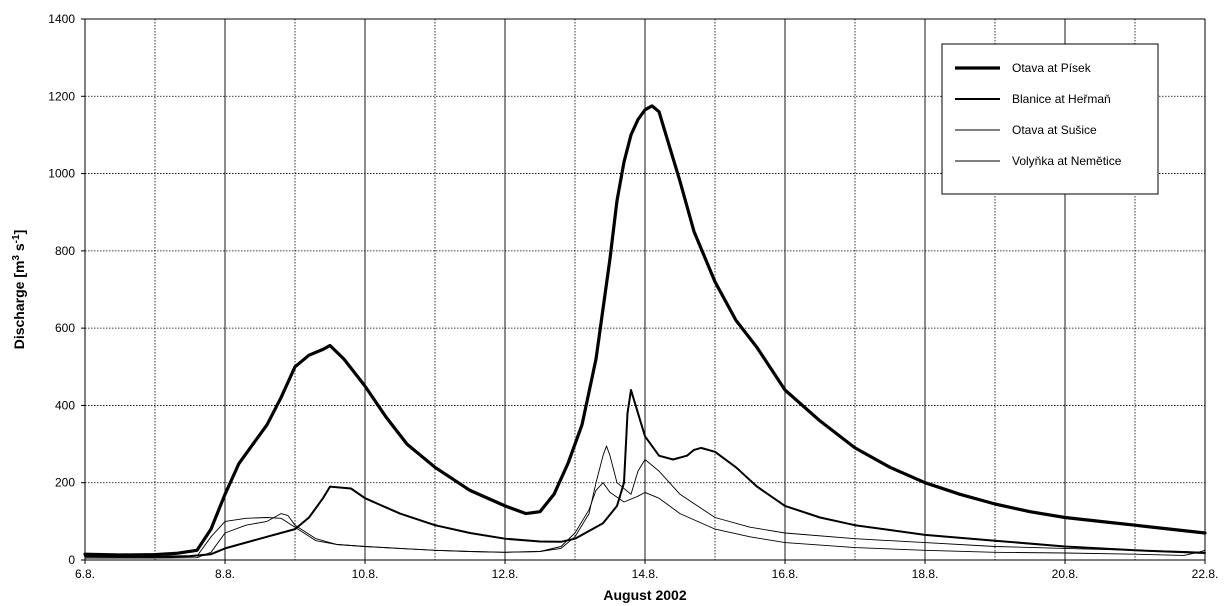 This screenshot has height=606, width=1229. What do you see at coordinates (85, 574) in the screenshot?
I see `x-tick-label: 6.8.` at bounding box center [85, 574].